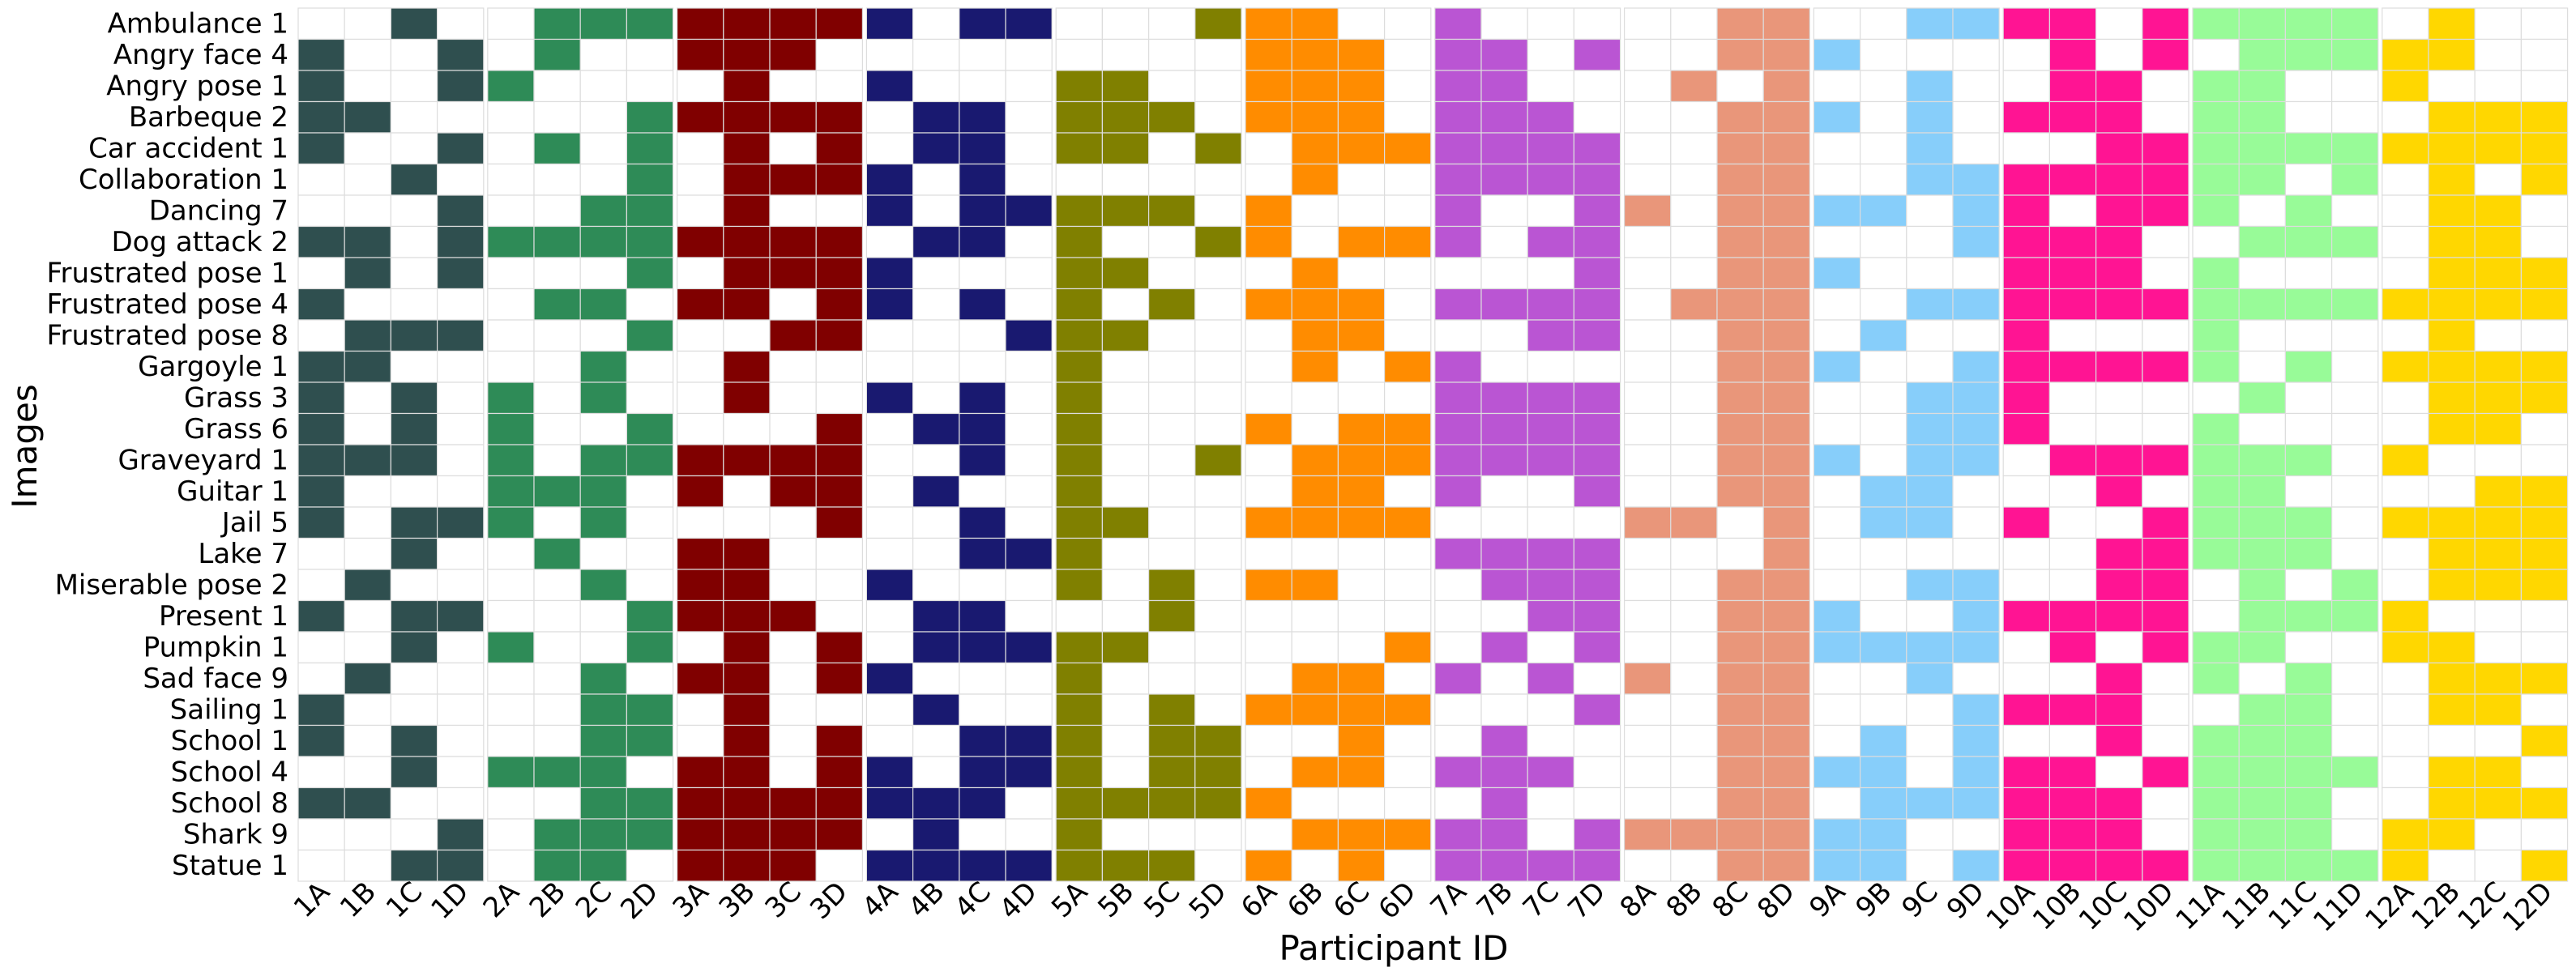 The height and width of the screenshot is (976, 2576). Describe the element at coordinates (2355, 461) in the screenshot. I see `cell-graveyard-1-11d` at that location.